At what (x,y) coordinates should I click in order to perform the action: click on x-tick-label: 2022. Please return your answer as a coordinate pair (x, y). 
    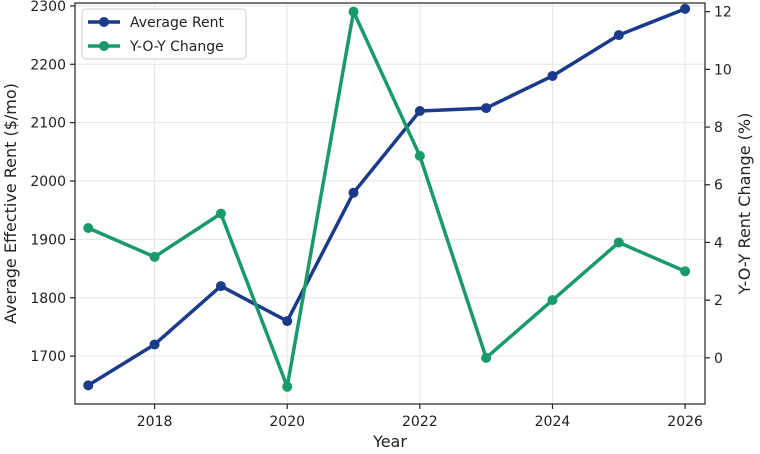
    Looking at the image, I should click on (420, 422).